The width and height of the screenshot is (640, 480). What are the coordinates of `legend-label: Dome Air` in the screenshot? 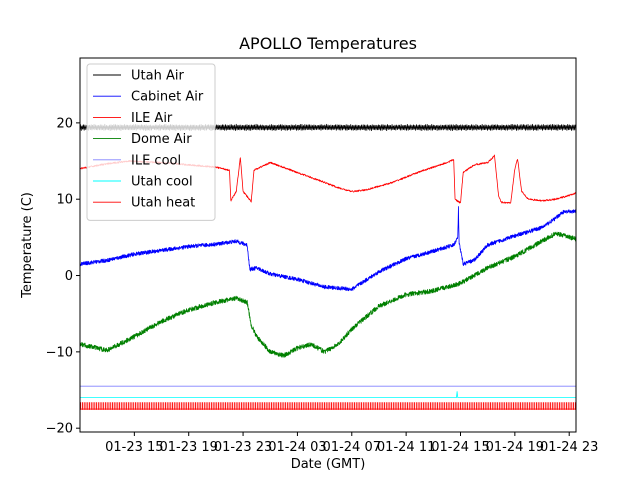 It's located at (161, 139).